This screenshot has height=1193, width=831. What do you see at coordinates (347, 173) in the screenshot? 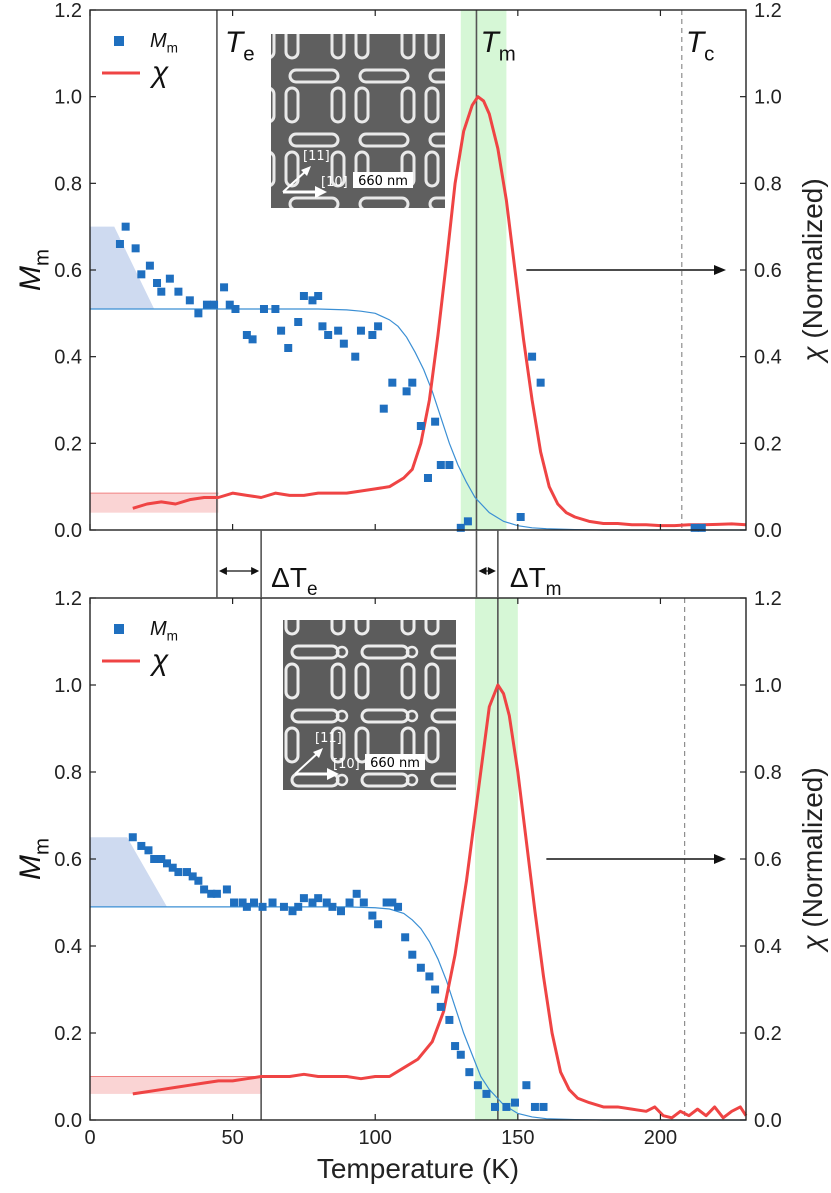
I see `sem-inset-labels: [11] [10] 660 nm` at bounding box center [347, 173].